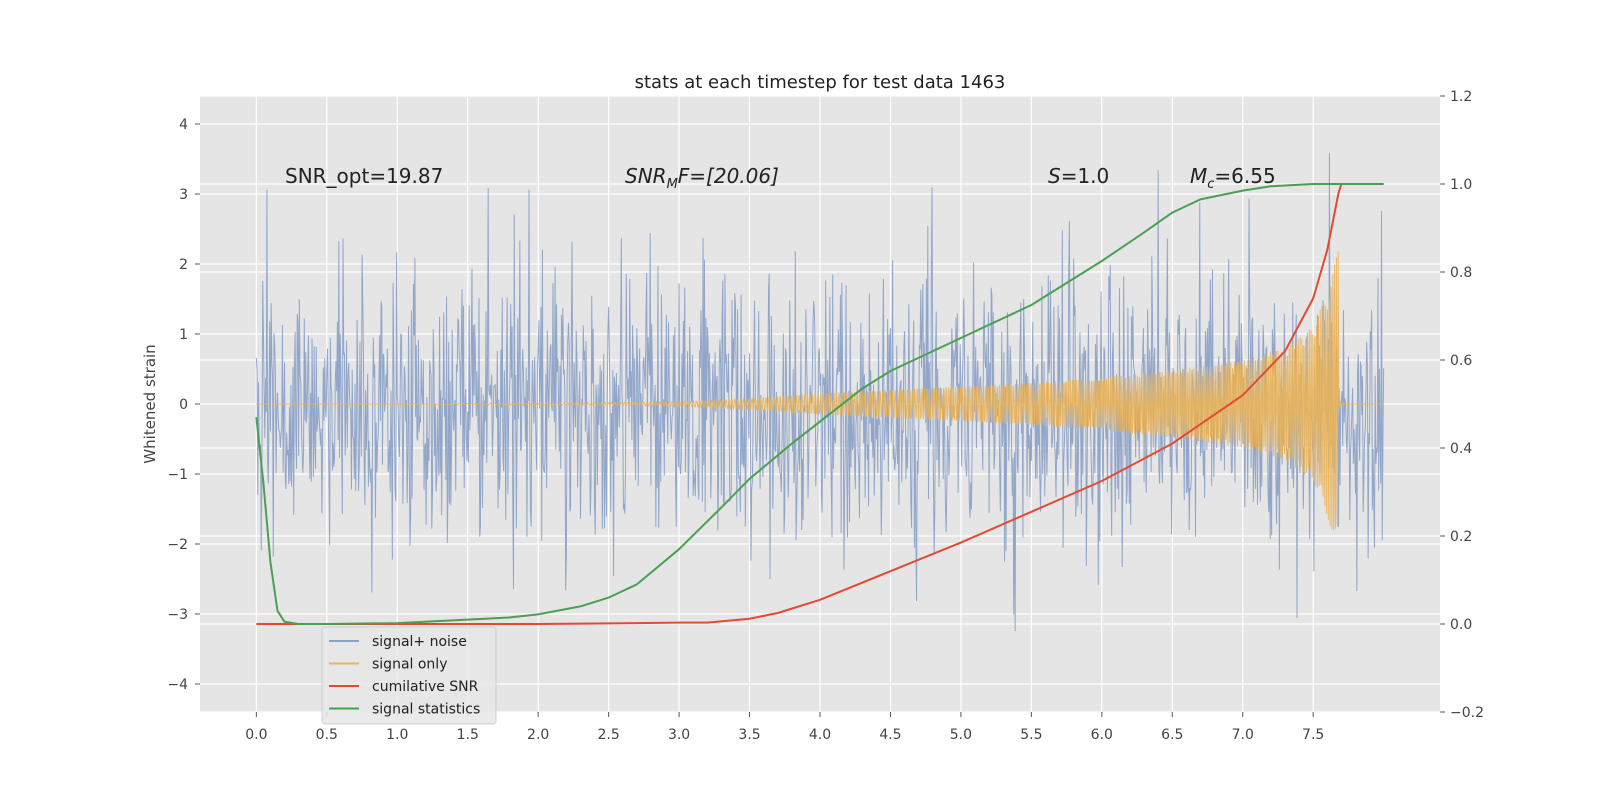  I want to click on y-left-tick-label: 0, so click(183, 405).